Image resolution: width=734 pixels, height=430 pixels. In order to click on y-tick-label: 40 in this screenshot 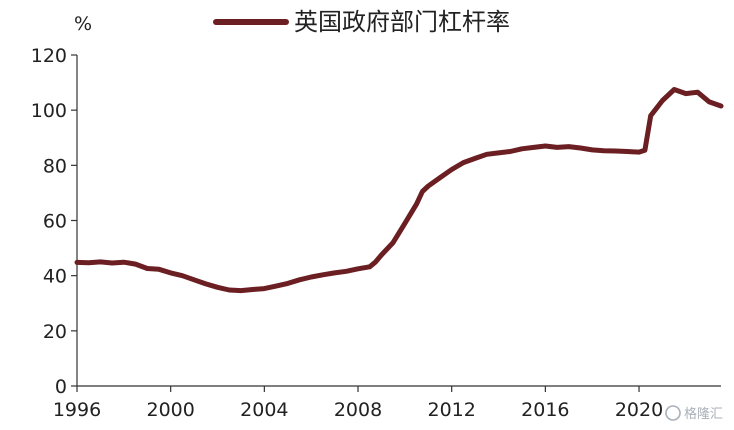, I will do `click(55, 277)`.